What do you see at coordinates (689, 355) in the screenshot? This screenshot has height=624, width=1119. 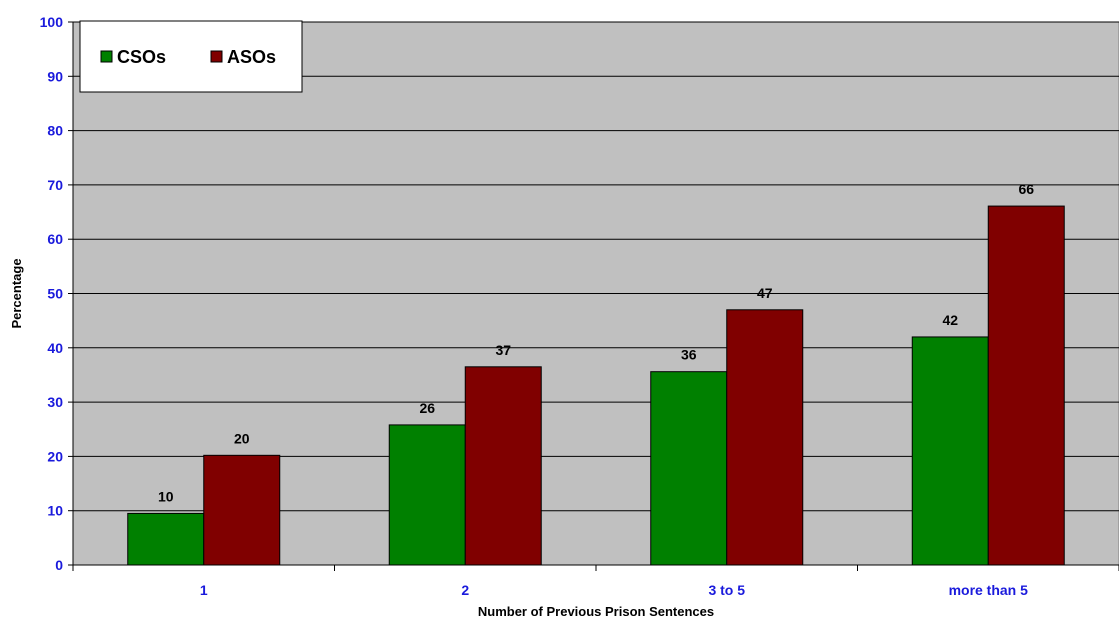 I see `data-label: 36` at bounding box center [689, 355].